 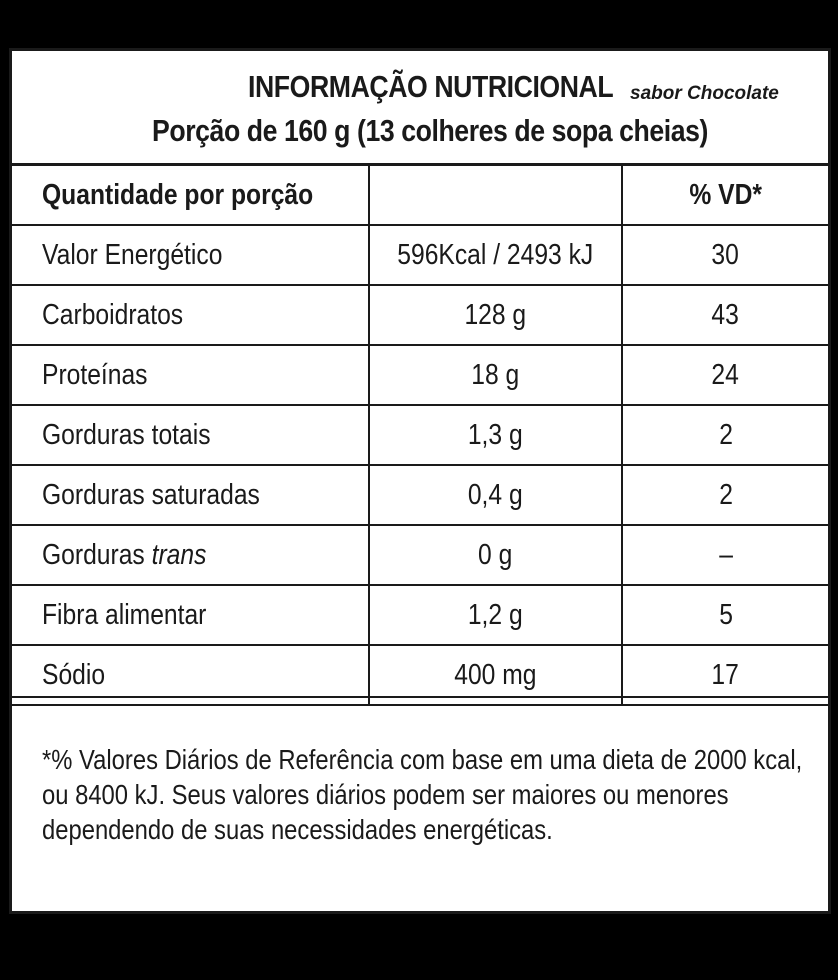 What do you see at coordinates (495, 255) in the screenshot?
I see `nutrient-amount: 596Kcal / 2493 kJ` at bounding box center [495, 255].